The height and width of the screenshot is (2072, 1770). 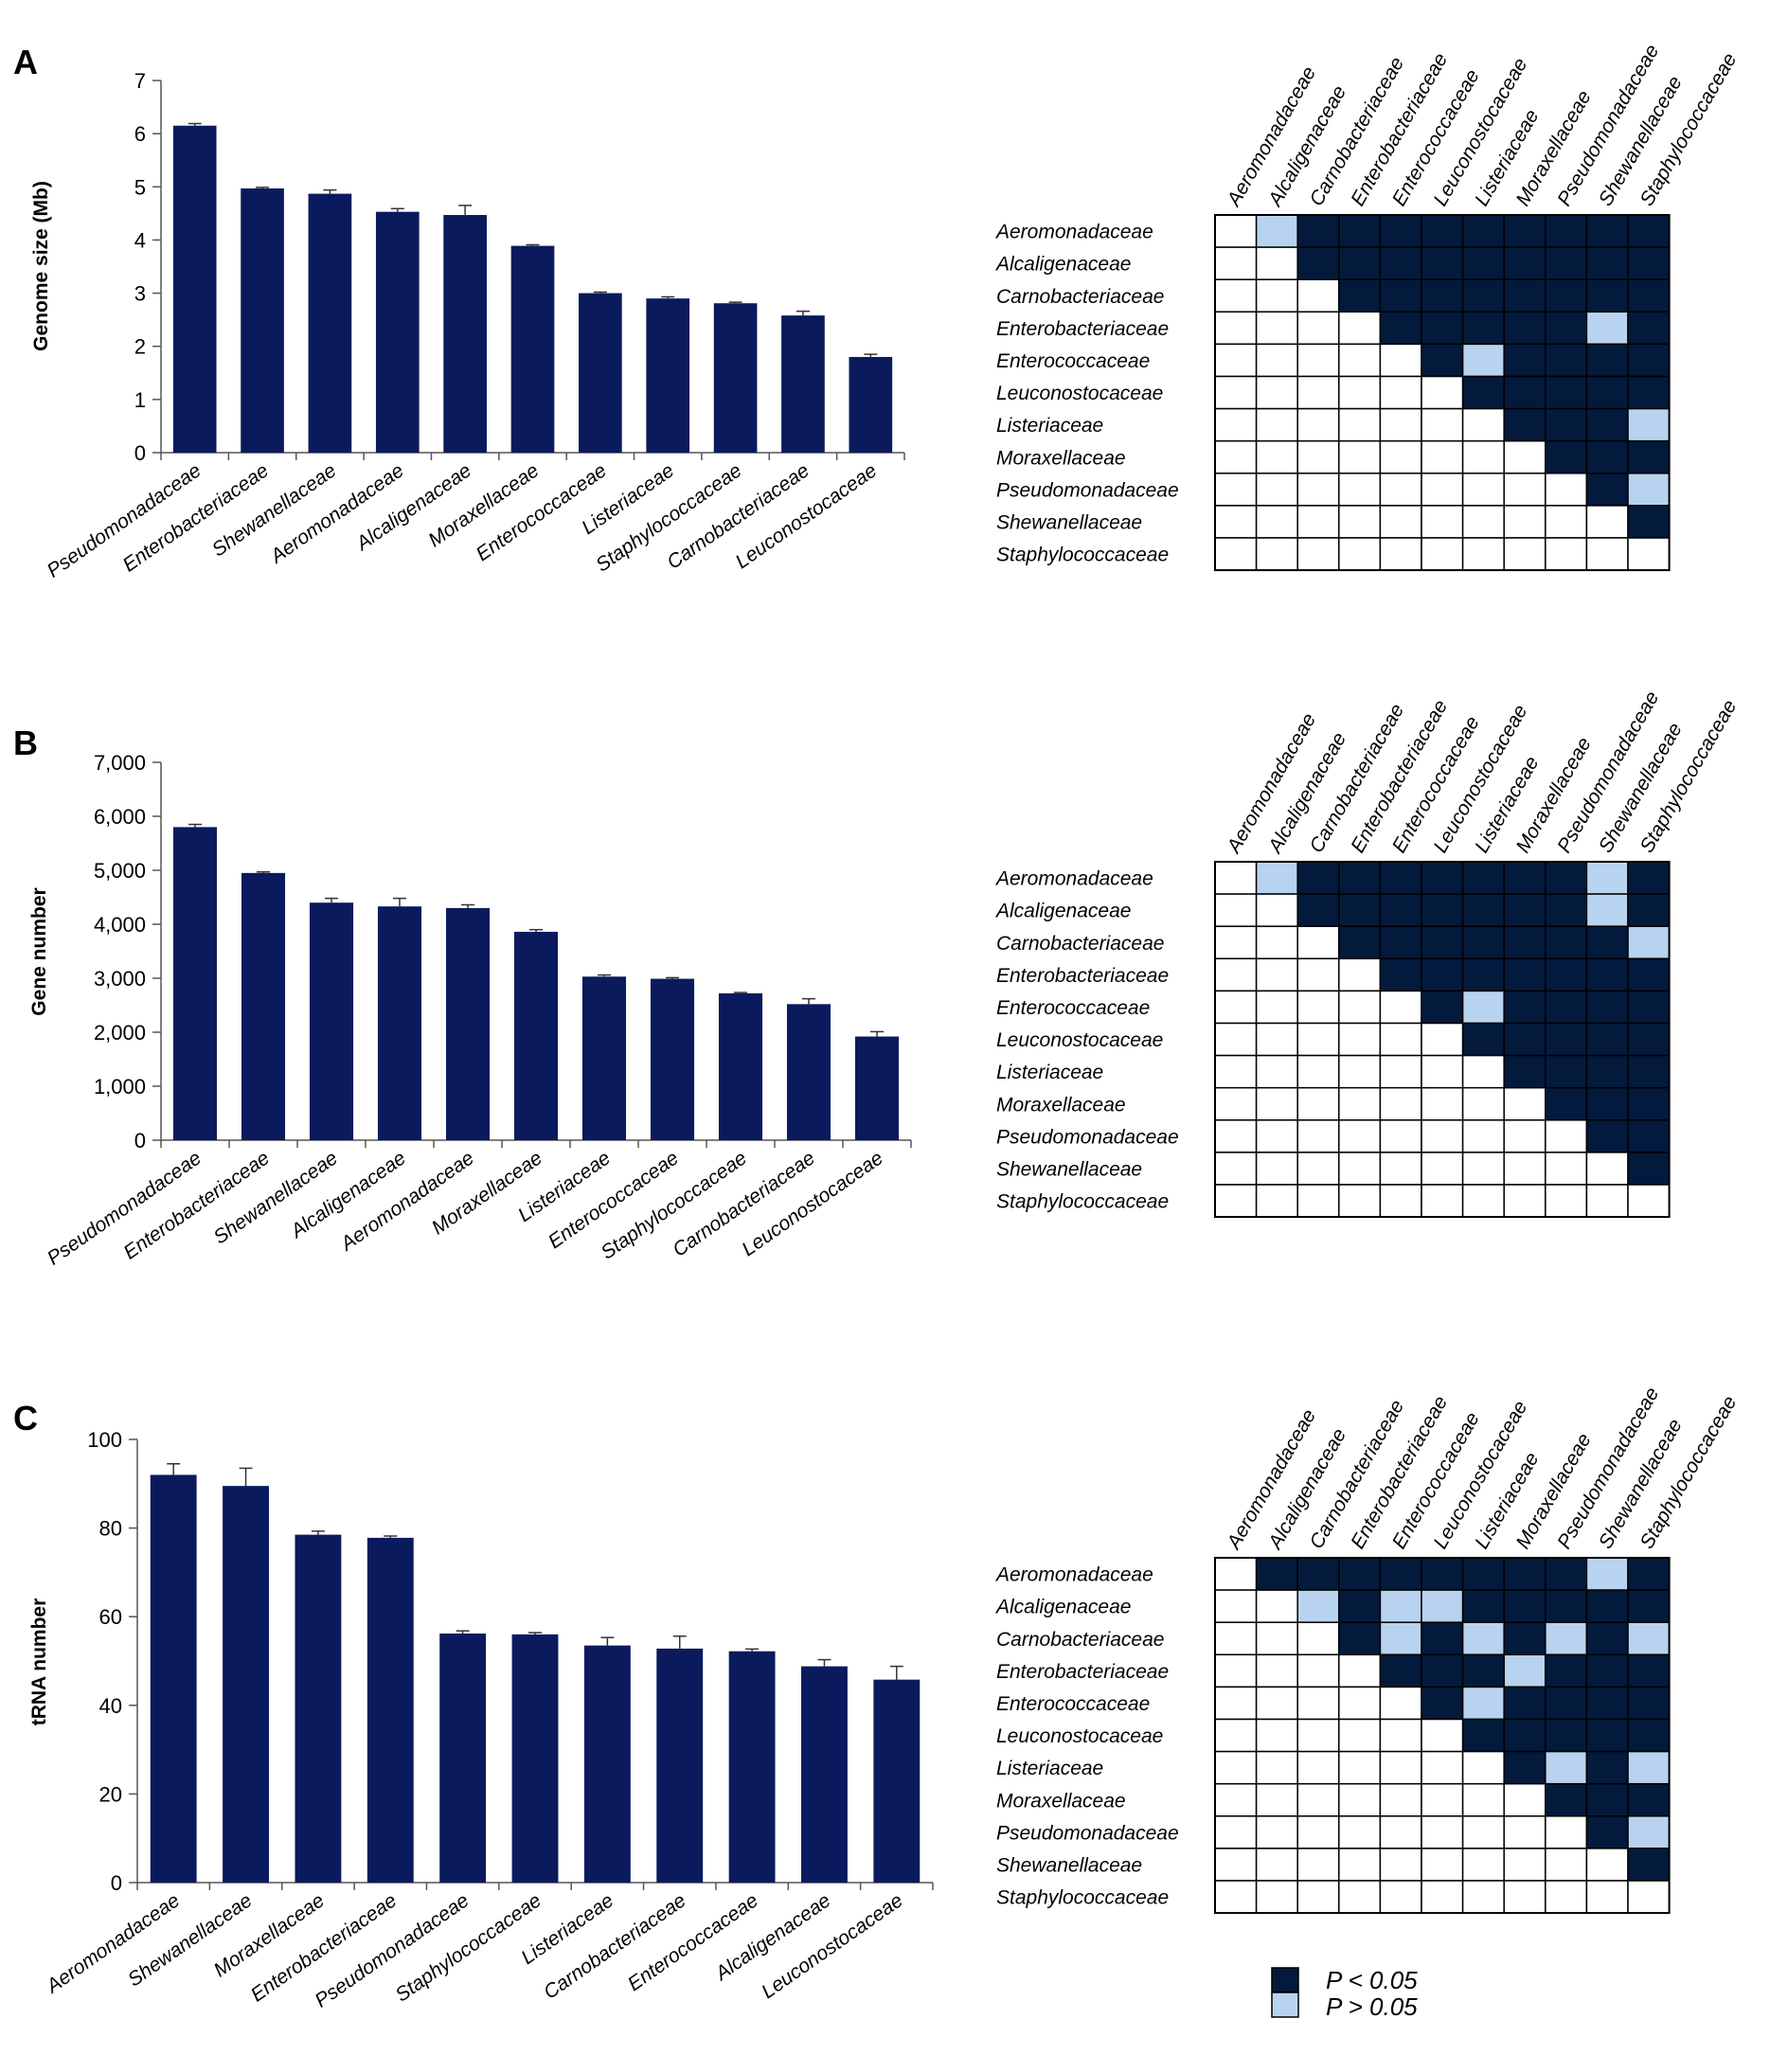 What do you see at coordinates (1061, 1801) in the screenshot?
I see `matrix-row-label: Moraxellaceae` at bounding box center [1061, 1801].